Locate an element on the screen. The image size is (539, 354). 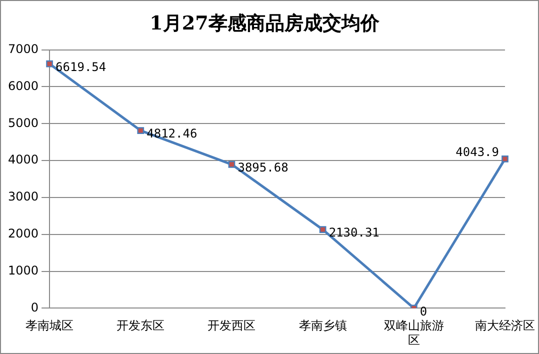
y-tick-label: 5000 is located at coordinates (23, 123).